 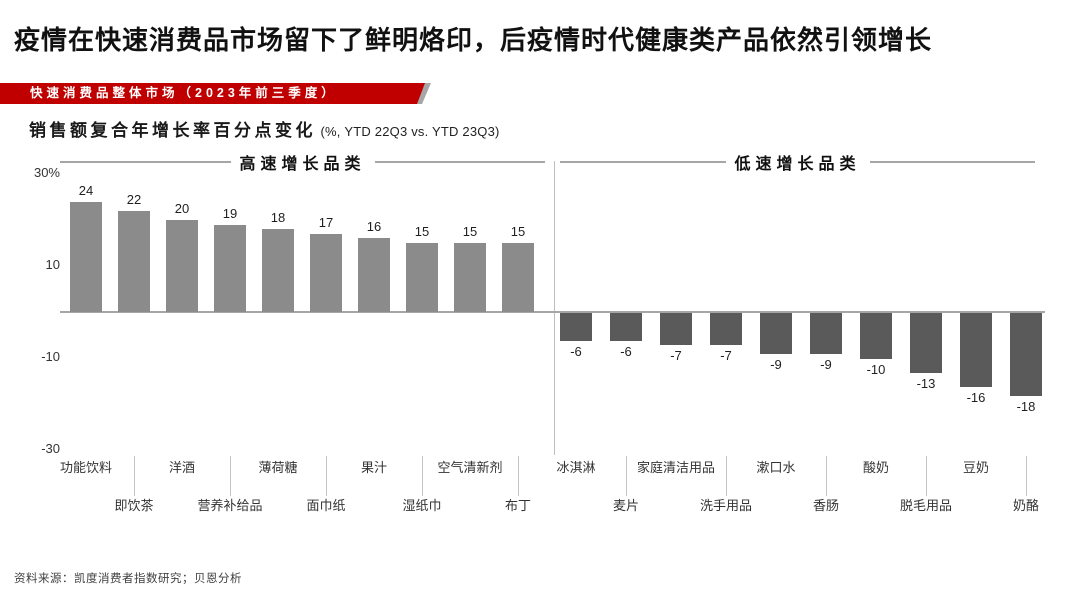 I want to click on bar-value-label: 24, so click(x=86, y=190).